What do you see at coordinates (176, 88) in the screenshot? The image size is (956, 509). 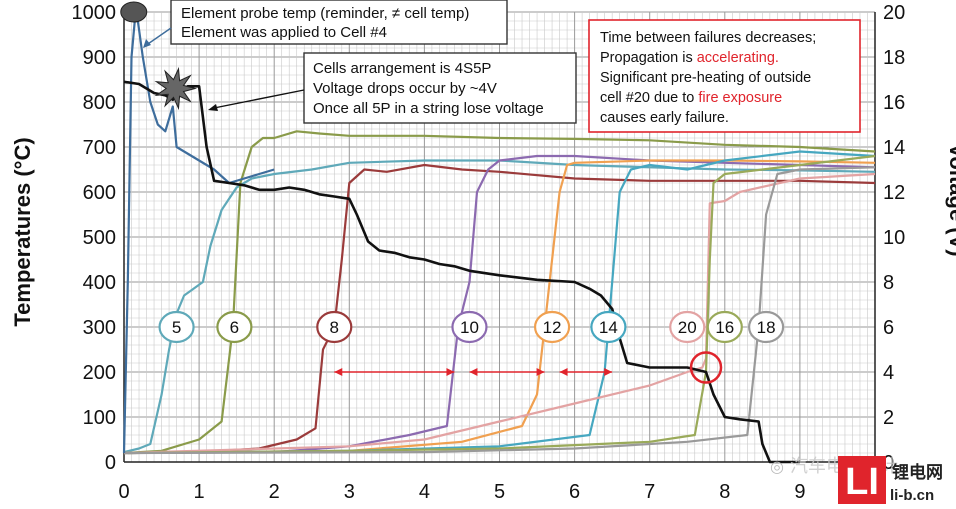 I see `explosion-icon` at bounding box center [176, 88].